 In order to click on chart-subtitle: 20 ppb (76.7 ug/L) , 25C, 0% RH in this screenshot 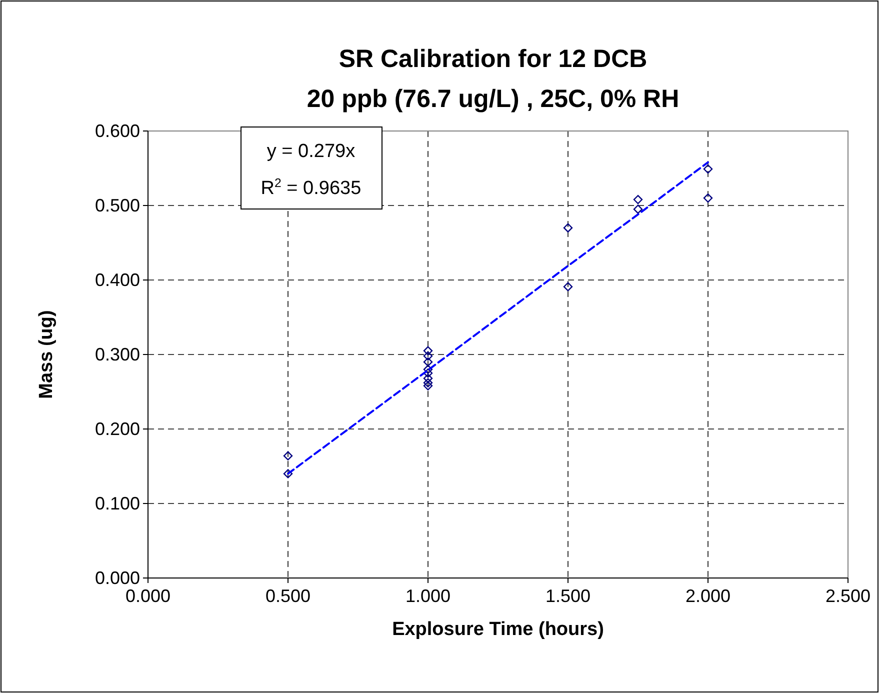, I will do `click(493, 99)`.